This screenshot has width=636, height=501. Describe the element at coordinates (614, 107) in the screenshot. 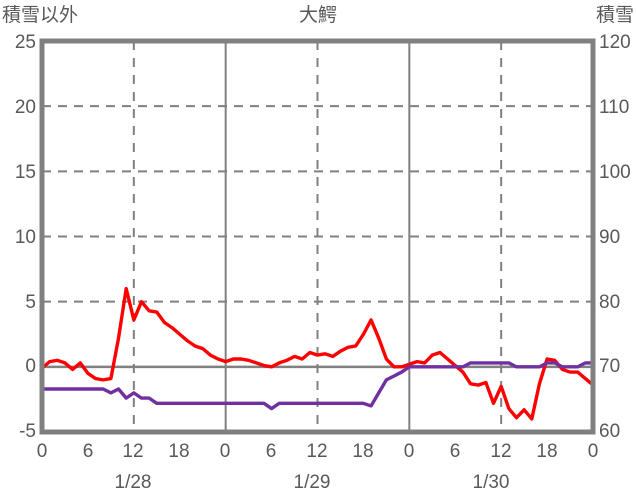

I see `right-y-tick-label: 110` at that location.